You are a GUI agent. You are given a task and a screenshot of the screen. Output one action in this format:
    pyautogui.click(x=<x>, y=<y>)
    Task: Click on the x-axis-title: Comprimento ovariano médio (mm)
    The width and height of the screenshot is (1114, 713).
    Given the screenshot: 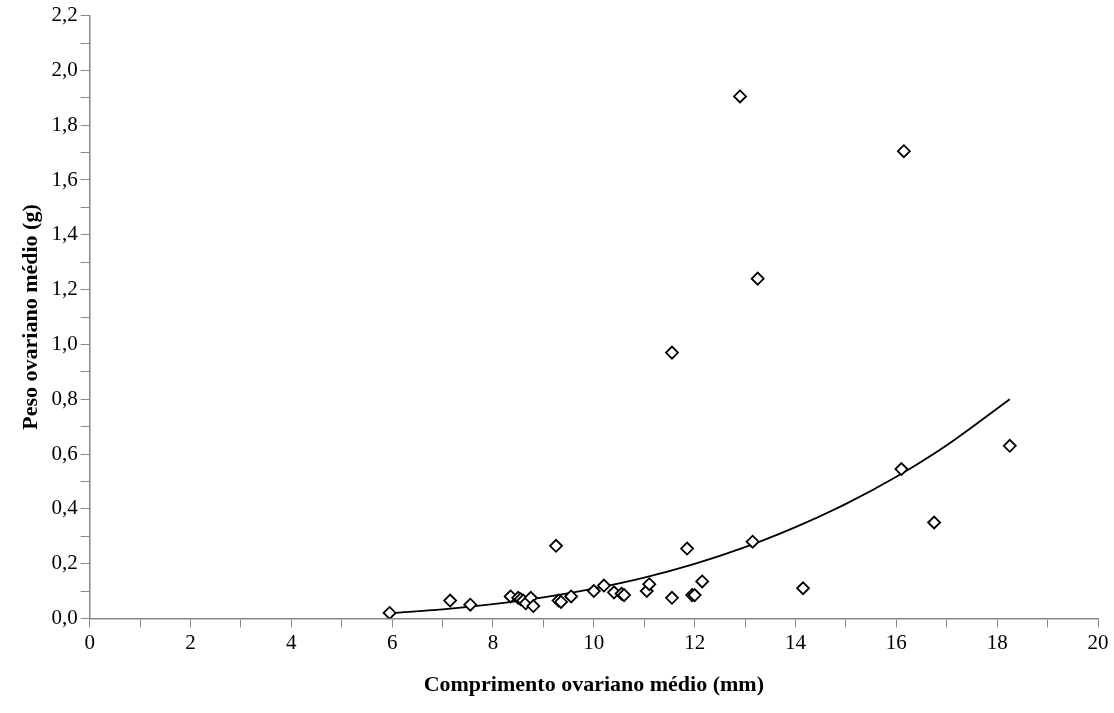 What is the action you would take?
    pyautogui.click(x=593, y=684)
    